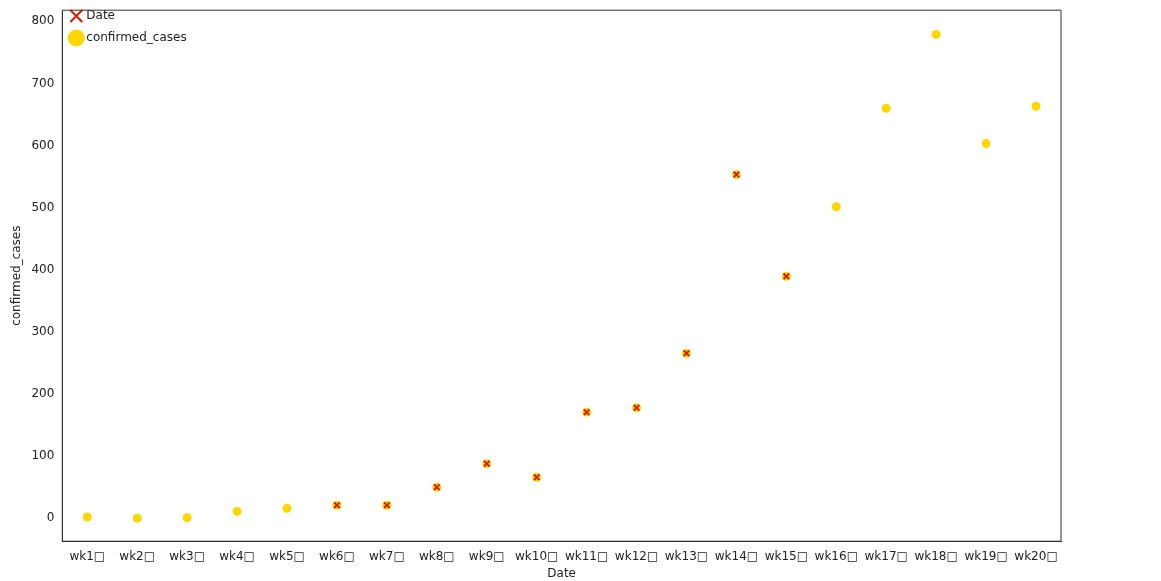 Image resolution: width=1161 pixels, height=581 pixels. I want to click on x-tick-label: wk2□, so click(137, 555).